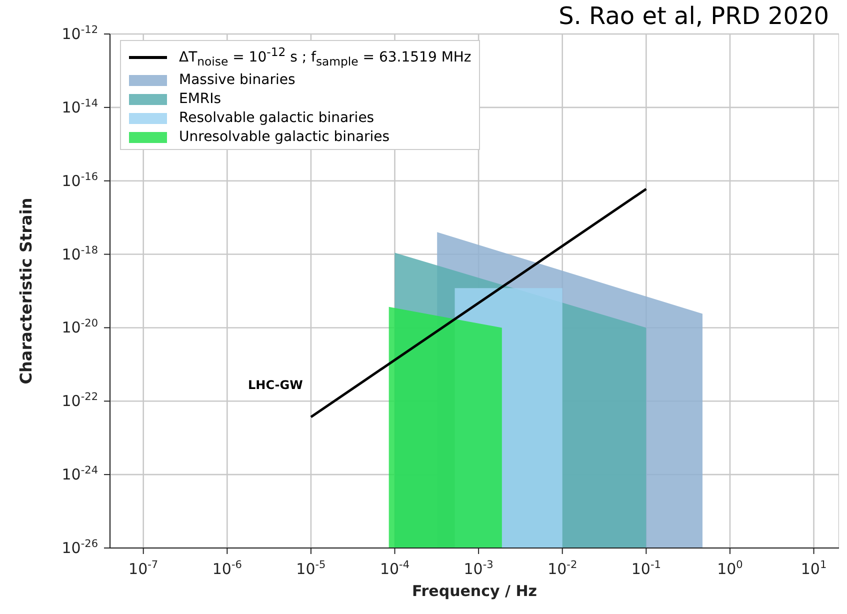 This screenshot has width=847, height=614. Describe the element at coordinates (276, 118) in the screenshot. I see `legend-label: Resolvable galactic binaries` at that location.